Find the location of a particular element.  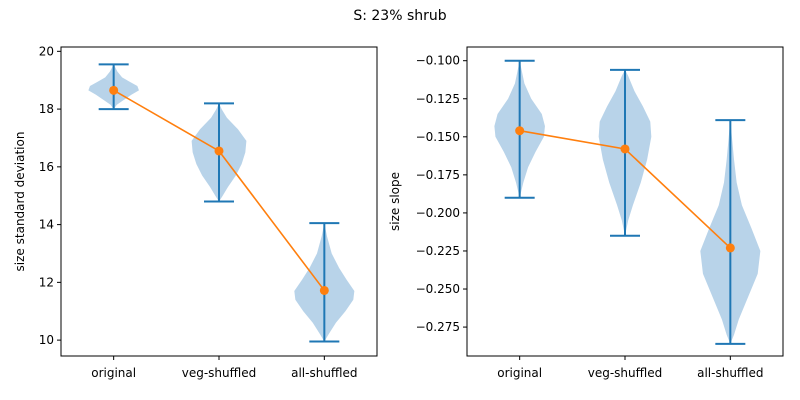

y-tick-label-3: −0.200 is located at coordinates (438, 213).